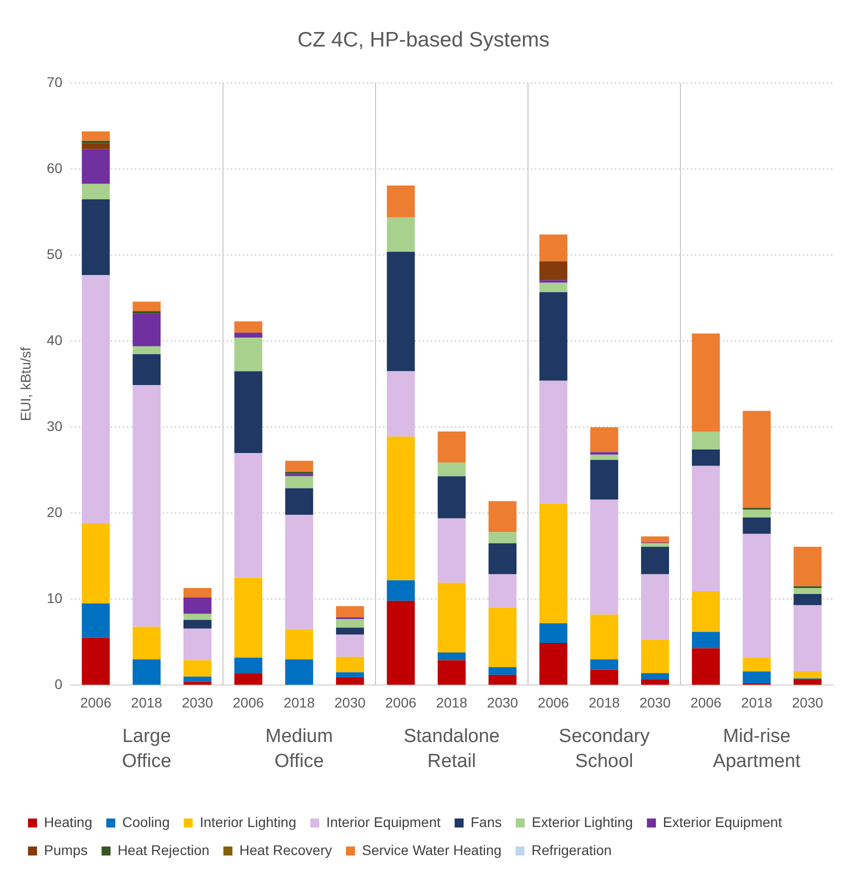  Describe the element at coordinates (432, 850) in the screenshot. I see `legend-label: Service Water Heating` at that location.